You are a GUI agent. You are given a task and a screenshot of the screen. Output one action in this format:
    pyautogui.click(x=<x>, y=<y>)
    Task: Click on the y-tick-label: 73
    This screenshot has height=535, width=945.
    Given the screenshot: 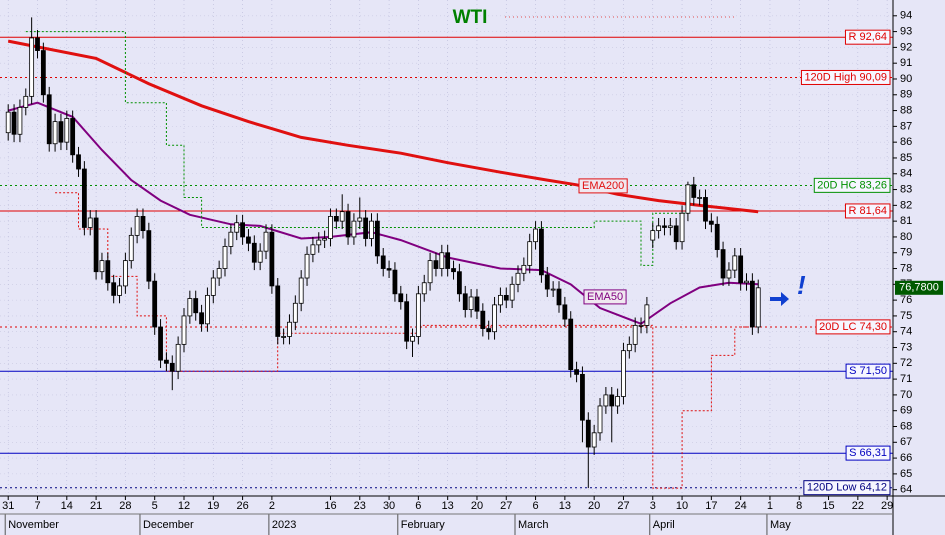 What is the action you would take?
    pyautogui.click(x=906, y=347)
    